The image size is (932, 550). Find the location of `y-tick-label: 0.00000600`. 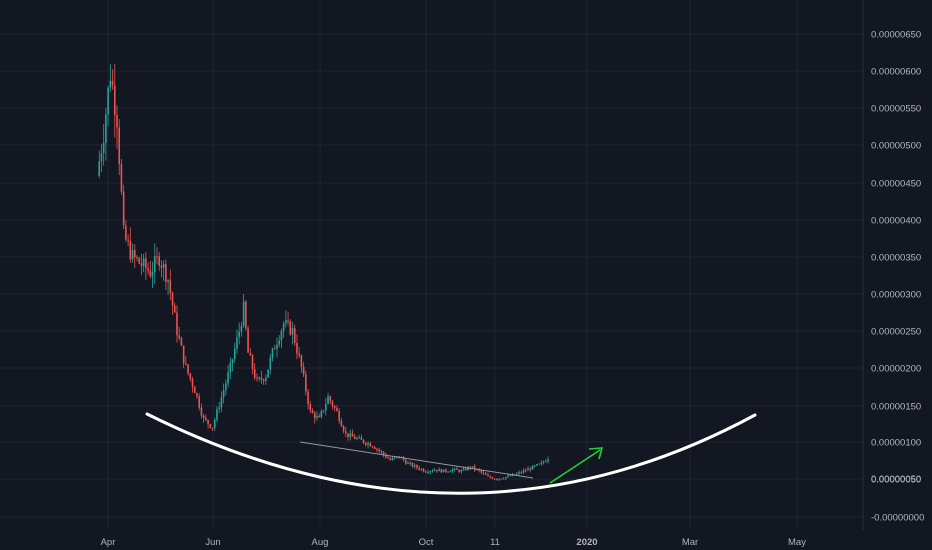

y-tick-label: 0.00000600 is located at coordinates (896, 72).